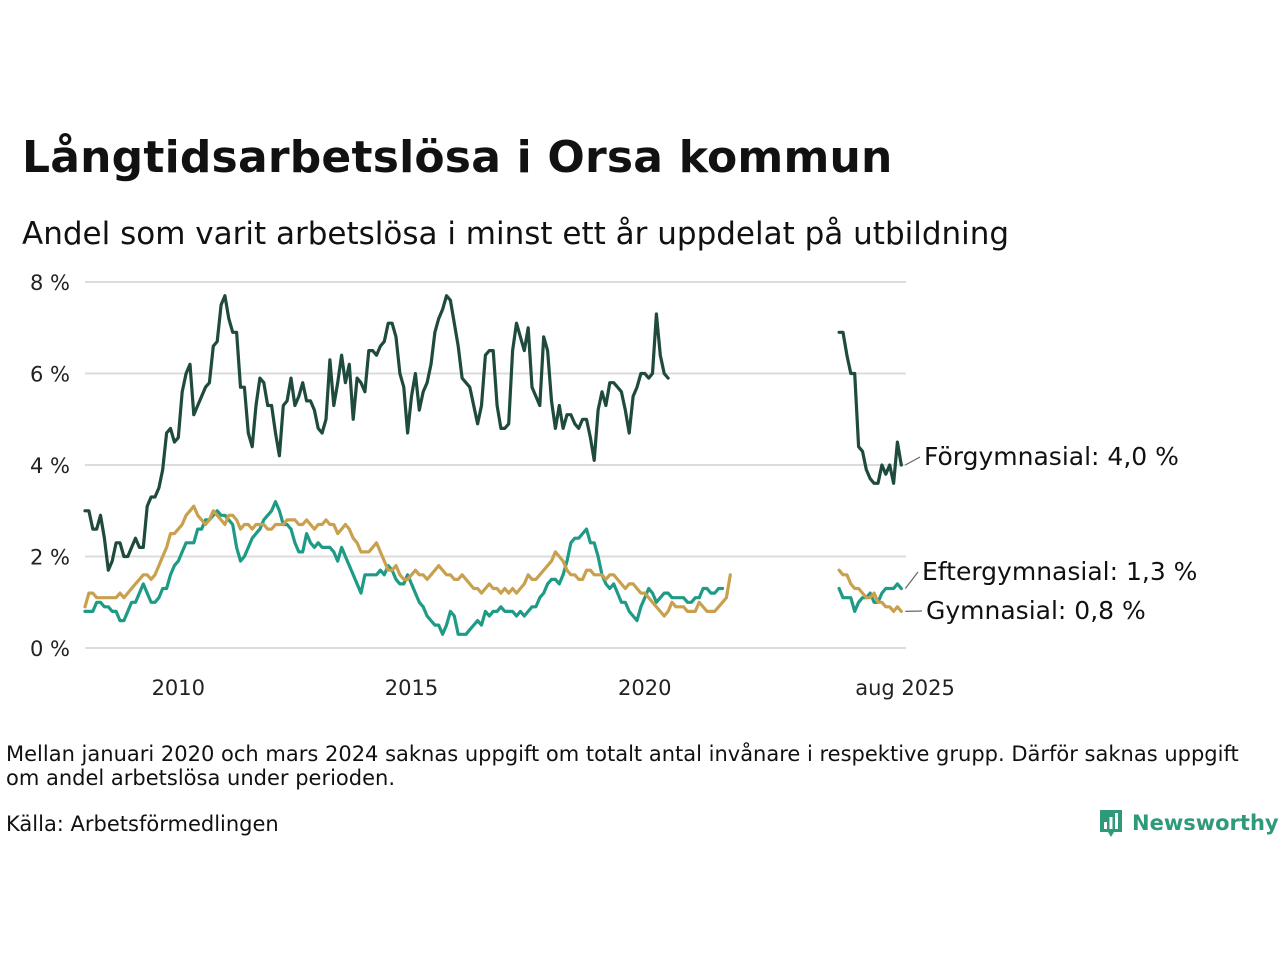 This screenshot has height=960, width=1280. I want to click on förgymnasial-end-label: Förgymnasial: 4,0 %, so click(1051, 456).